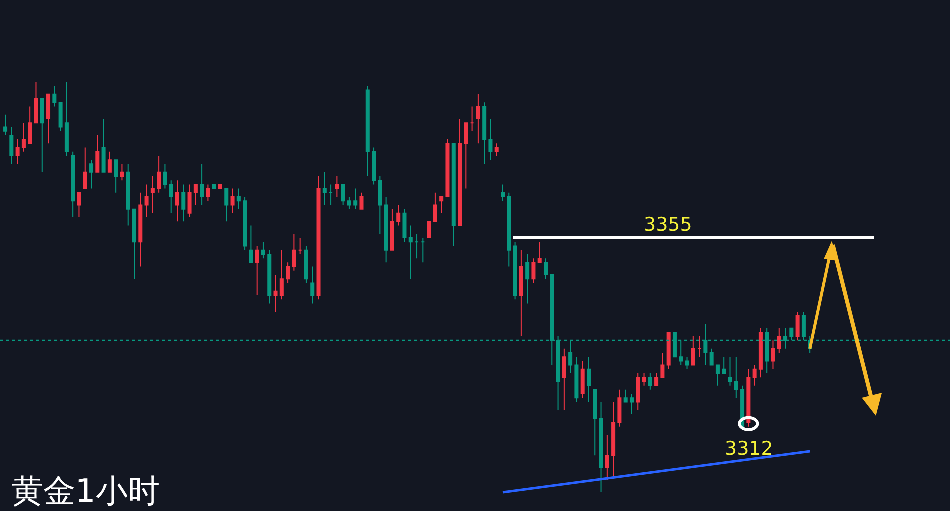 Image resolution: width=950 pixels, height=511 pixels. Describe the element at coordinates (85, 491) in the screenshot. I see `text: 黄金1小时` at that location.